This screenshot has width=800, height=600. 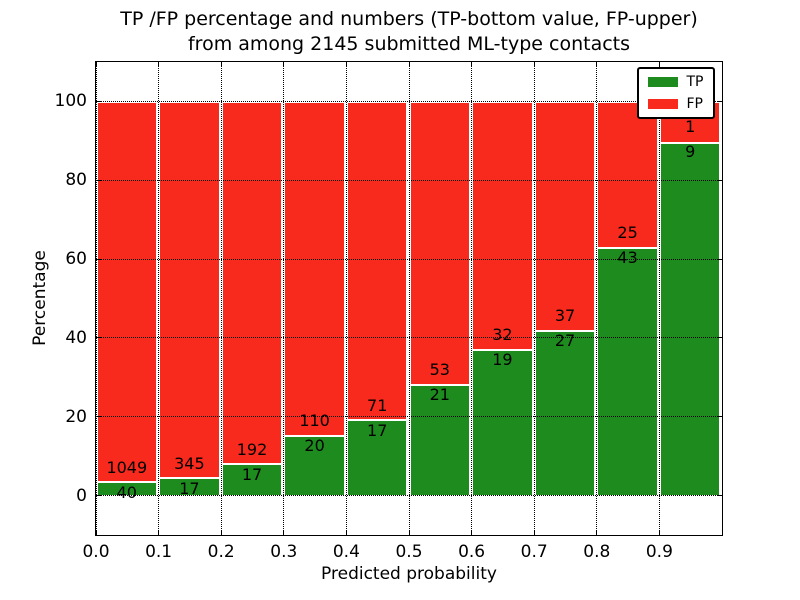 I want to click on x-tick-label: 0.1, so click(x=159, y=552).